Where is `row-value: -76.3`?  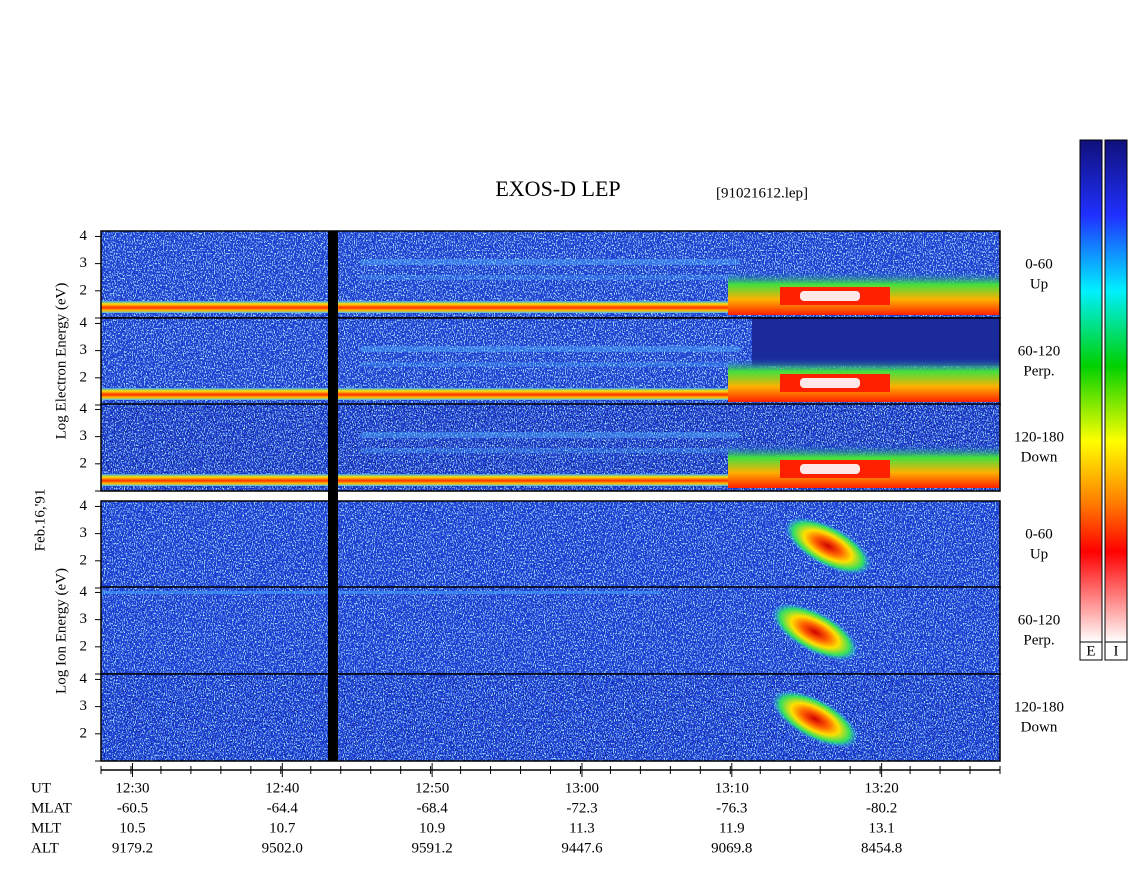 row-value: -76.3 is located at coordinates (731, 808).